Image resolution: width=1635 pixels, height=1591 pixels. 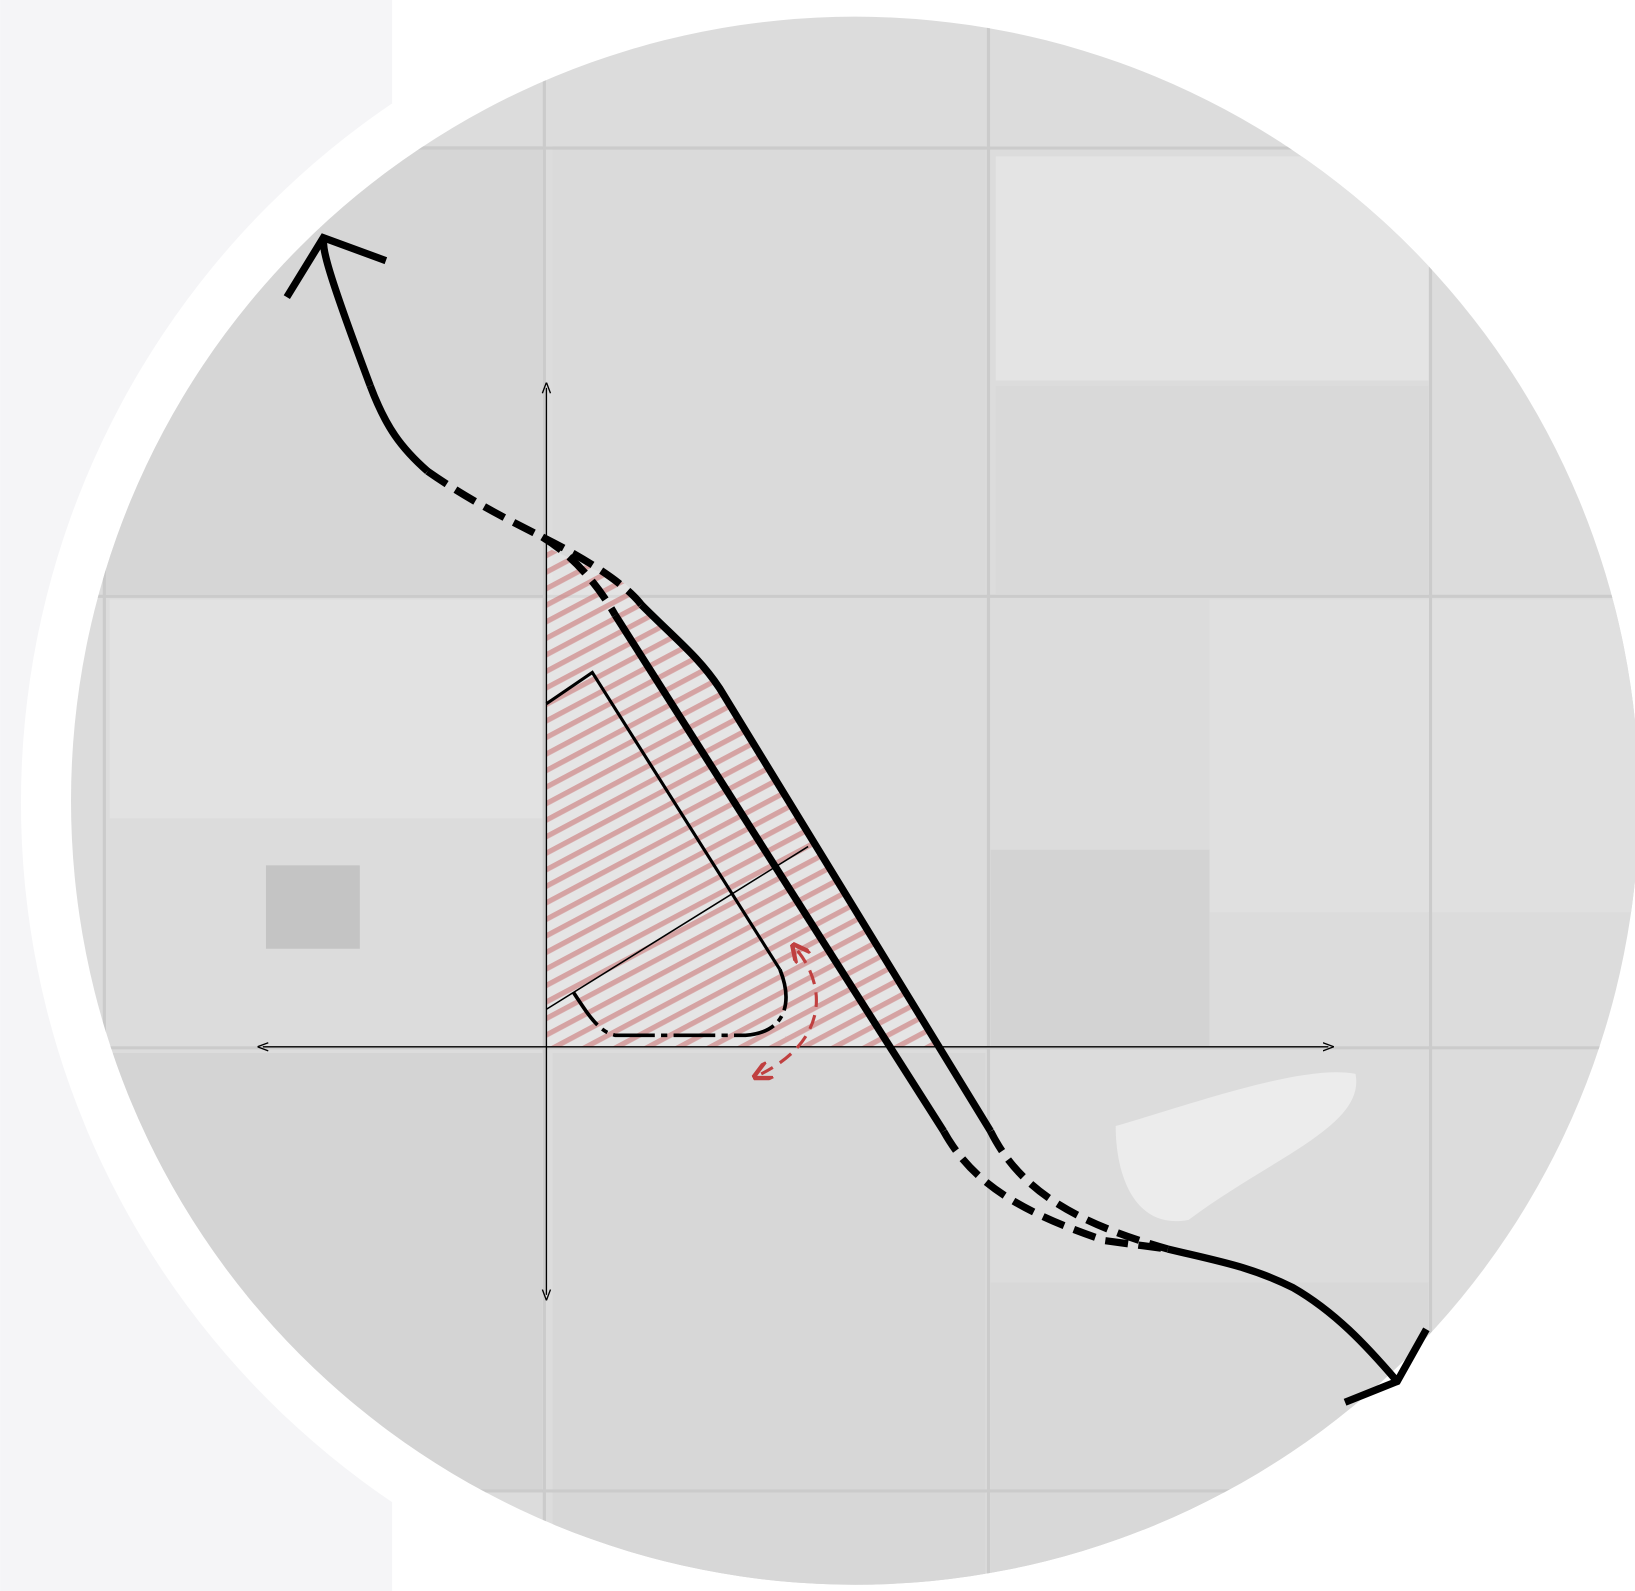 What do you see at coordinates (398, 429) in the screenshot?
I see `highway-north-curve` at bounding box center [398, 429].